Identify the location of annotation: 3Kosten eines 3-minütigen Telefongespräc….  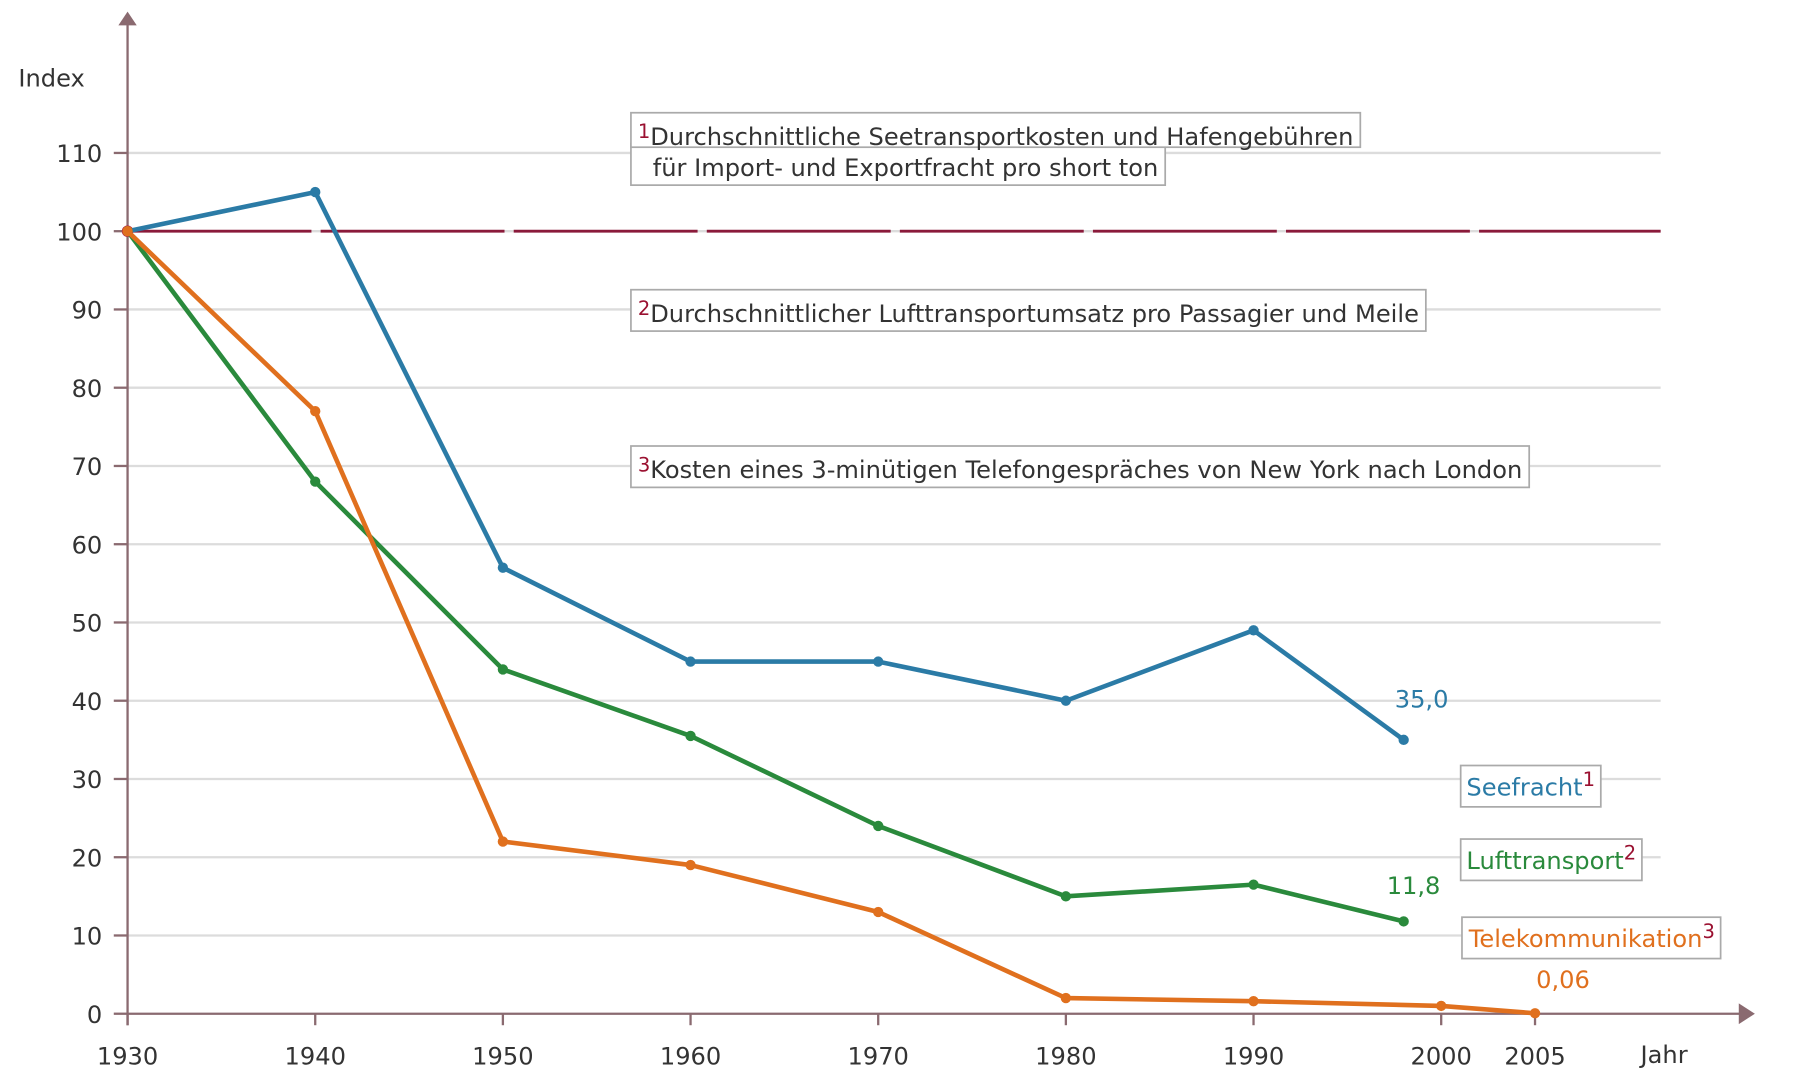
(1080, 467).